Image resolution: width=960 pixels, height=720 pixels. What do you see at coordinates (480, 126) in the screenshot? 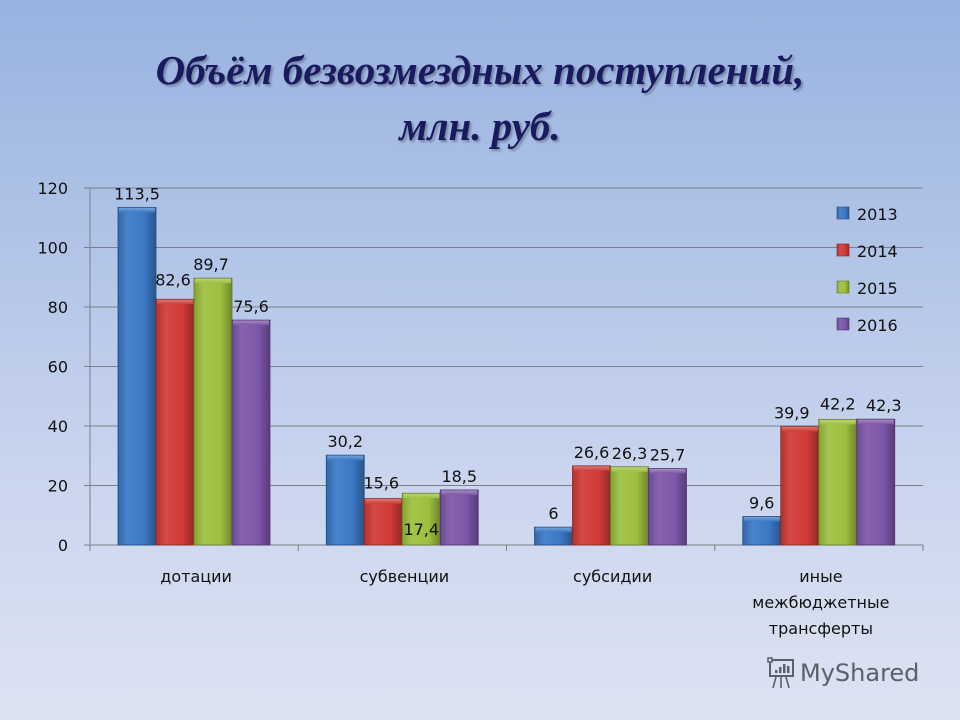
I see `title-line-2: млн. руб.` at bounding box center [480, 126].